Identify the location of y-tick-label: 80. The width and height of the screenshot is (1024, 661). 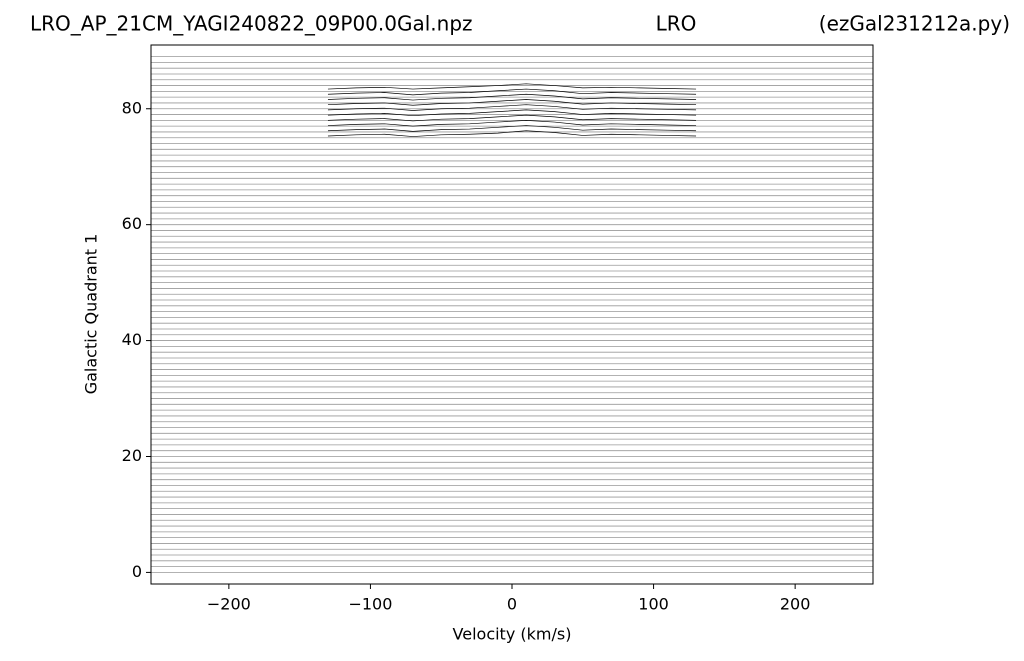
(132, 107).